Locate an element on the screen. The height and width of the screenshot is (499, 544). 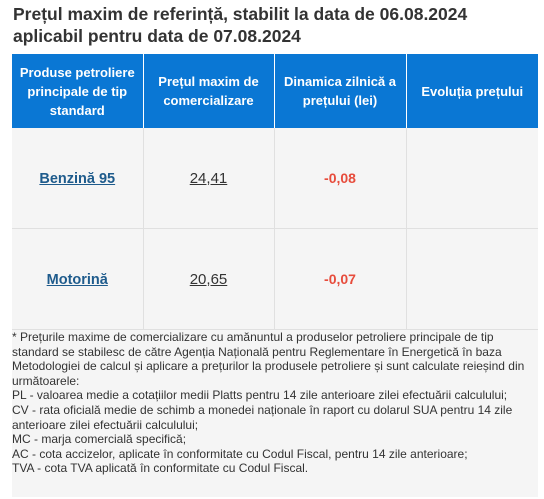
price-cell: 20,65 is located at coordinates (209, 279).